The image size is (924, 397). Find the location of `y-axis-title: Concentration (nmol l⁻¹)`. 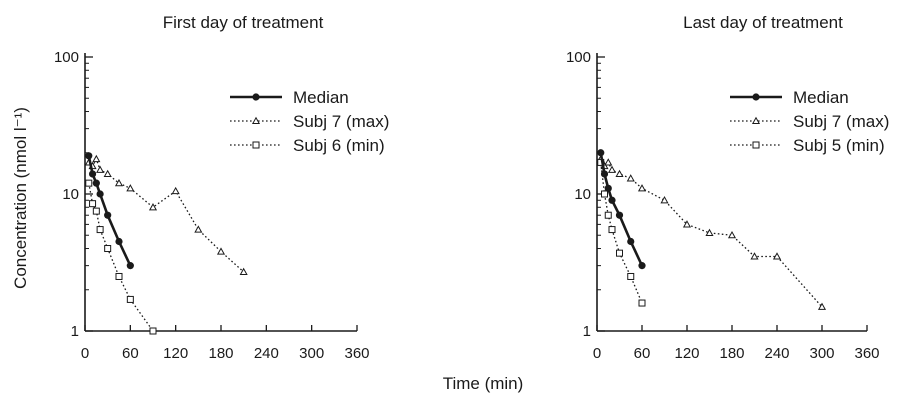

y-axis-title: Concentration (nmol l⁻¹) is located at coordinates (20, 198).